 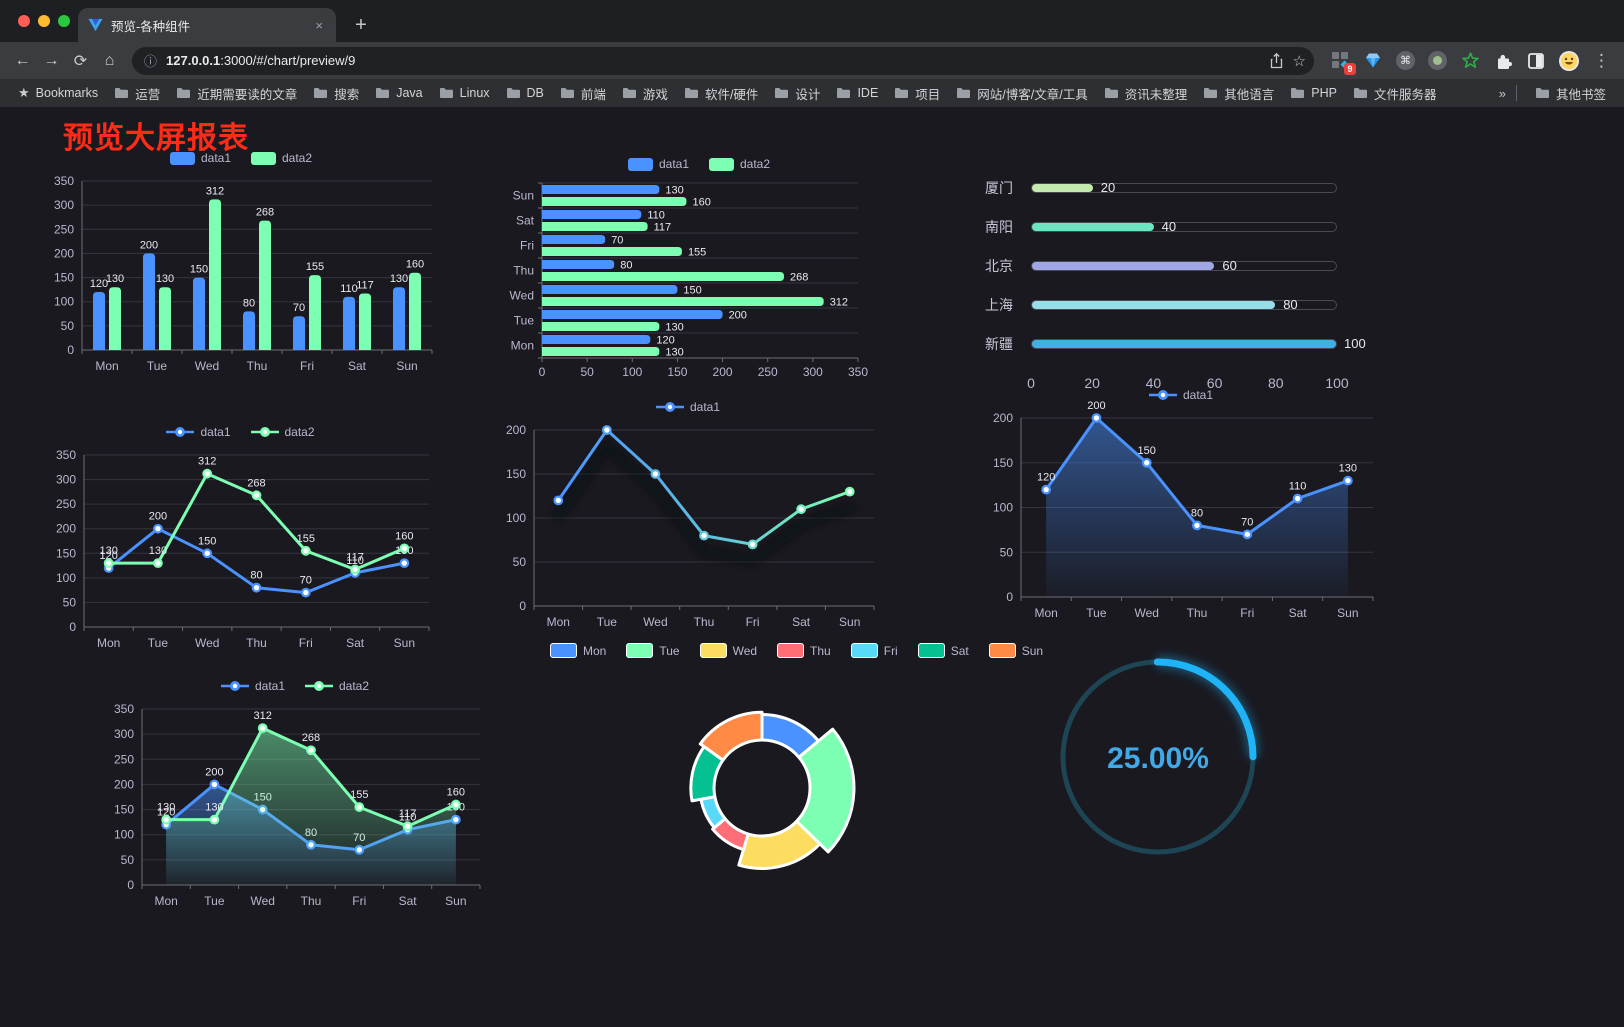 What do you see at coordinates (1146, 93) in the screenshot?
I see `bookmark-item-资讯未整理: 资讯未整理` at bounding box center [1146, 93].